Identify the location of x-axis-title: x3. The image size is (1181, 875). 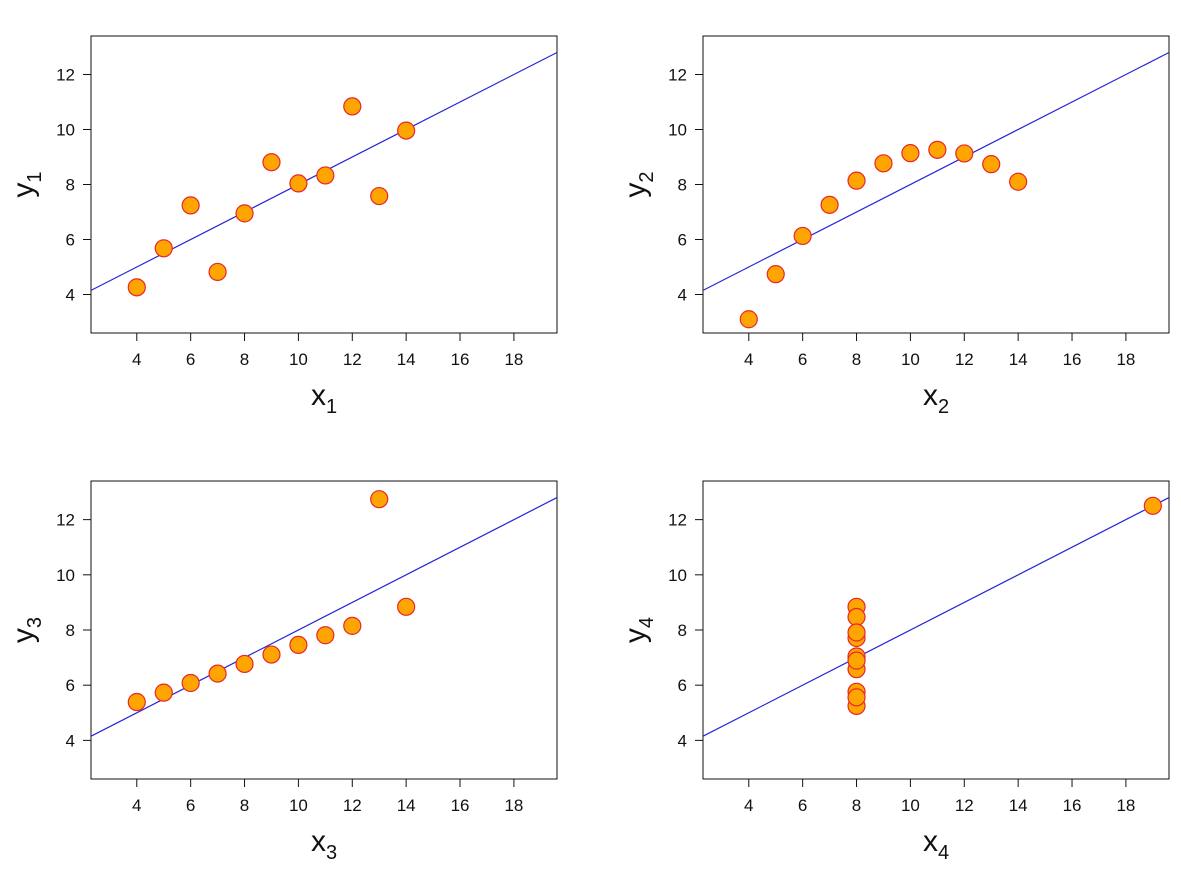
(324, 844).